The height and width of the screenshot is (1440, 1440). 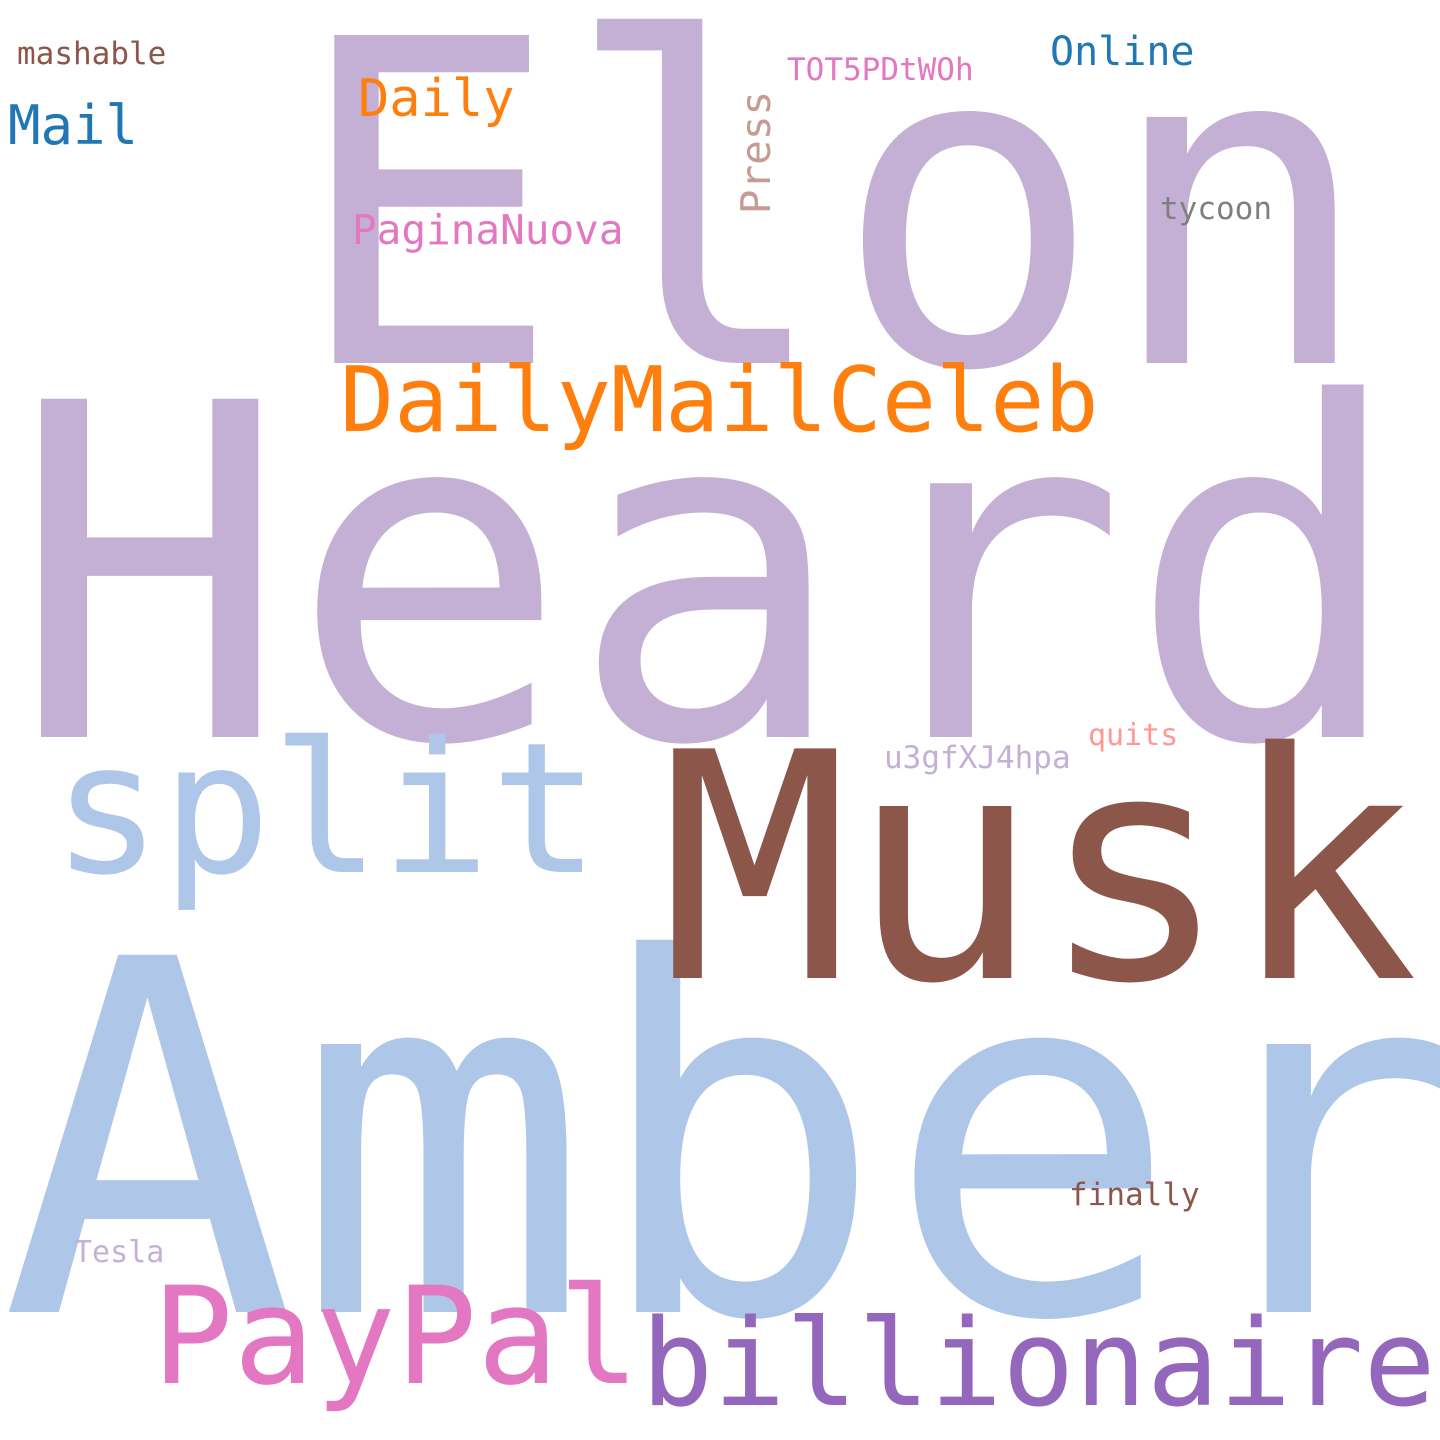 What do you see at coordinates (326, 809) in the screenshot?
I see `word-split: split` at bounding box center [326, 809].